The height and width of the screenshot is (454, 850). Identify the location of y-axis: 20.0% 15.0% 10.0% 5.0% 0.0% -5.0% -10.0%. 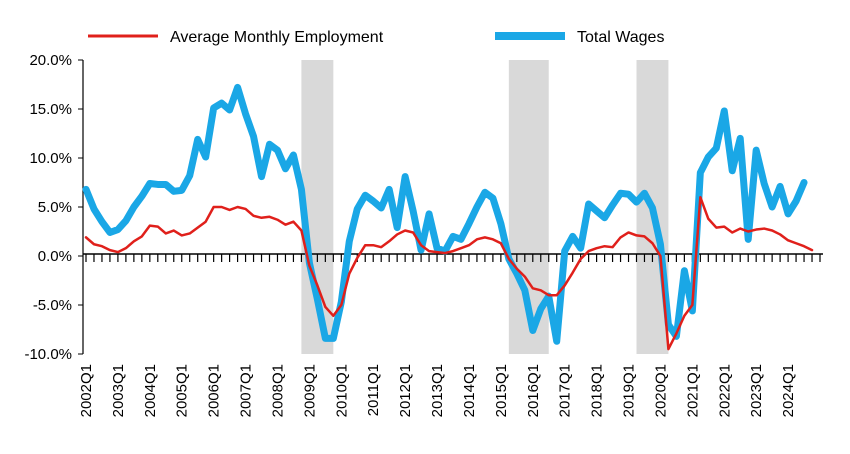
(54, 207).